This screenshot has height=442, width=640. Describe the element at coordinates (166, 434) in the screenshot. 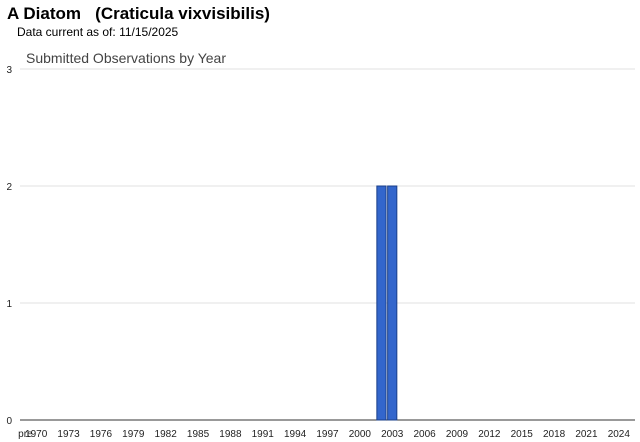

I see `x-tick-label-1982: 1982` at that location.